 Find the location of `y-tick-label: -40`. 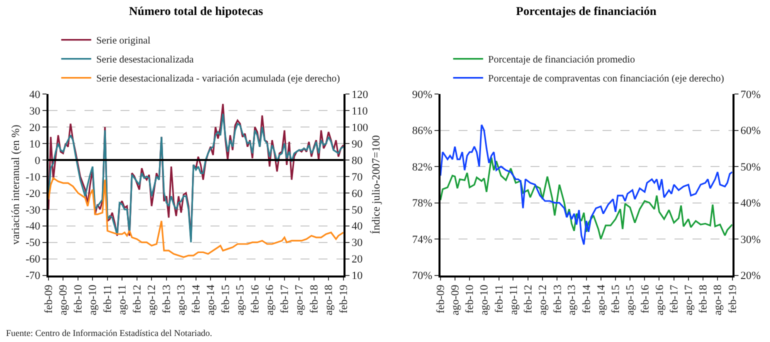

y-tick-label: -40 is located at coordinates (33, 226).